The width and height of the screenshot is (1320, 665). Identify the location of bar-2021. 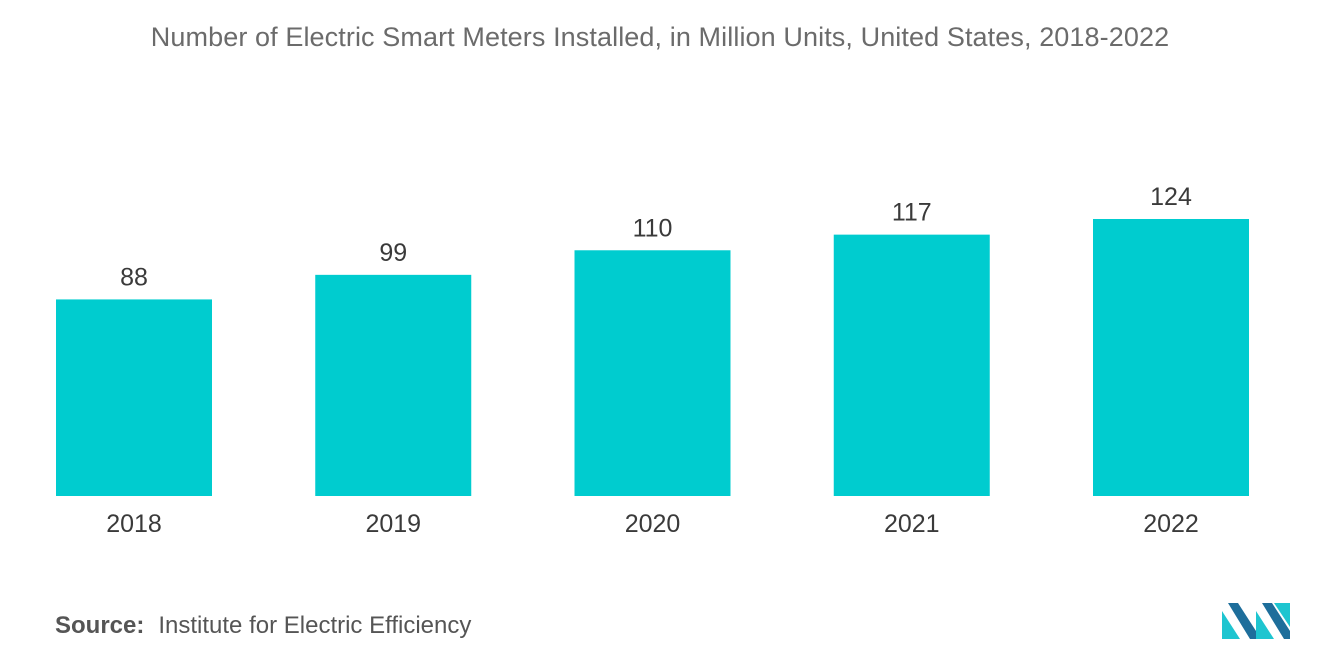
(911, 365).